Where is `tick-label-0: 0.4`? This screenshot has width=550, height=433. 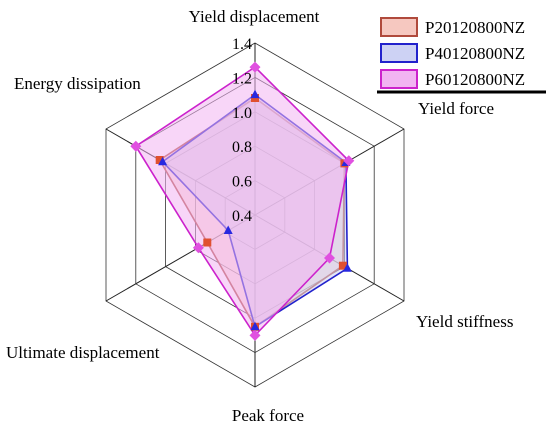
tick-label-0: 0.4 is located at coordinates (242, 216).